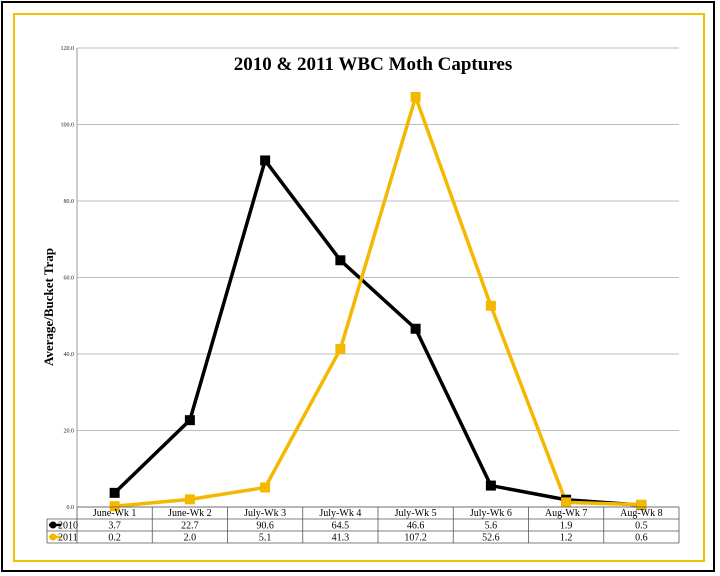 This screenshot has height=576, width=720. What do you see at coordinates (416, 513) in the screenshot?
I see `x-tick-label: July-Wk 5` at bounding box center [416, 513].